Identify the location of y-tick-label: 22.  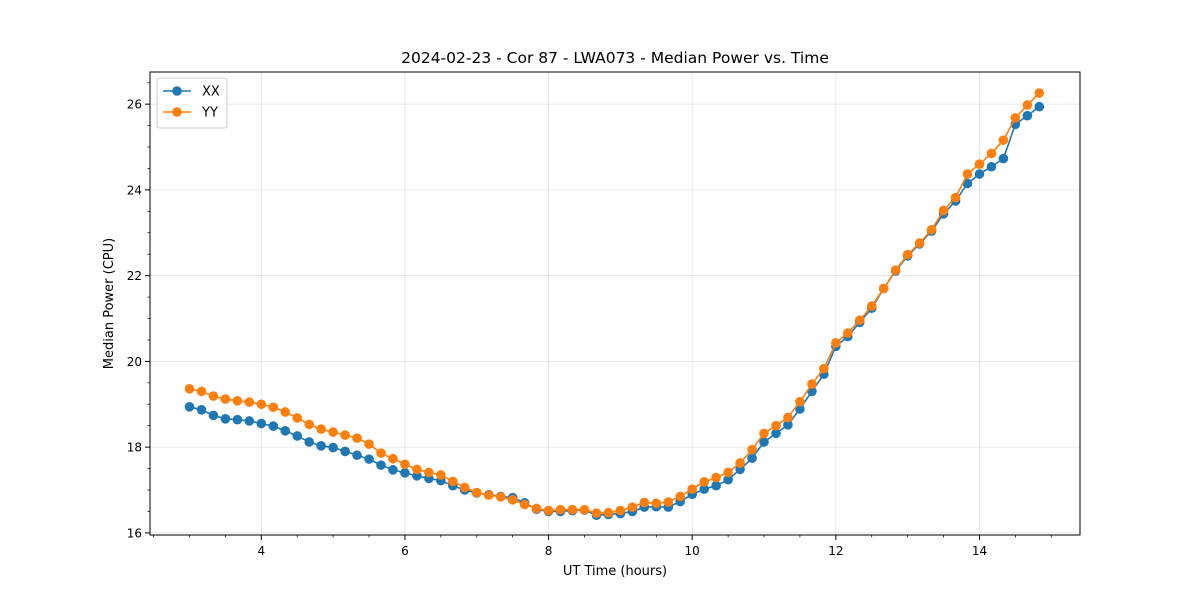
(134, 276).